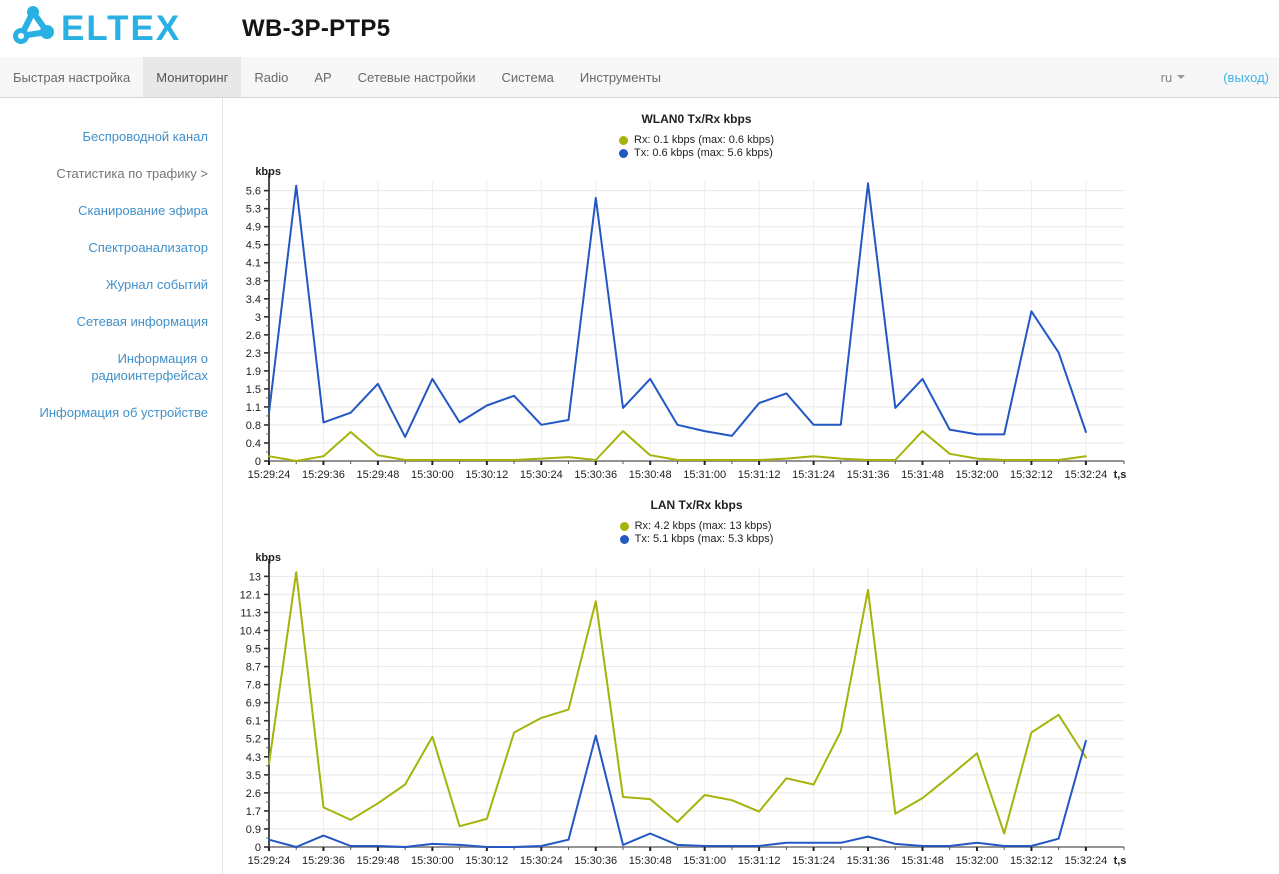  What do you see at coordinates (253, 668) in the screenshot?
I see `svg-text: 8.7` at bounding box center [253, 668].